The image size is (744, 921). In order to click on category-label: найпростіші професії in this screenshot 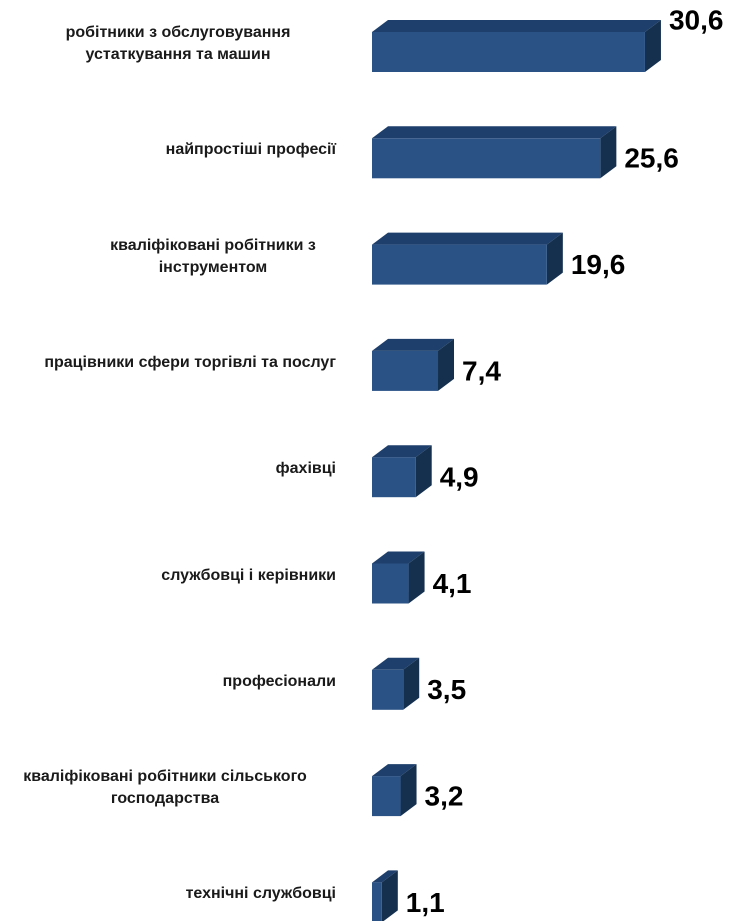, I will do `click(250, 150)`.